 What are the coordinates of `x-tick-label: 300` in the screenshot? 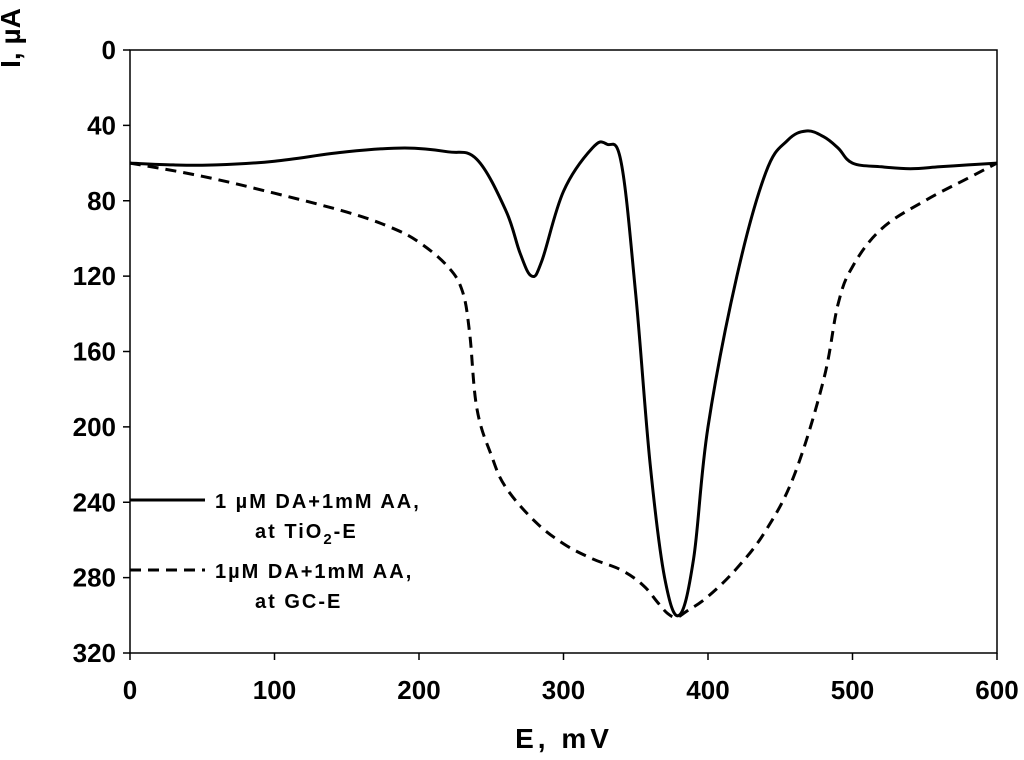 It's located at (563, 690).